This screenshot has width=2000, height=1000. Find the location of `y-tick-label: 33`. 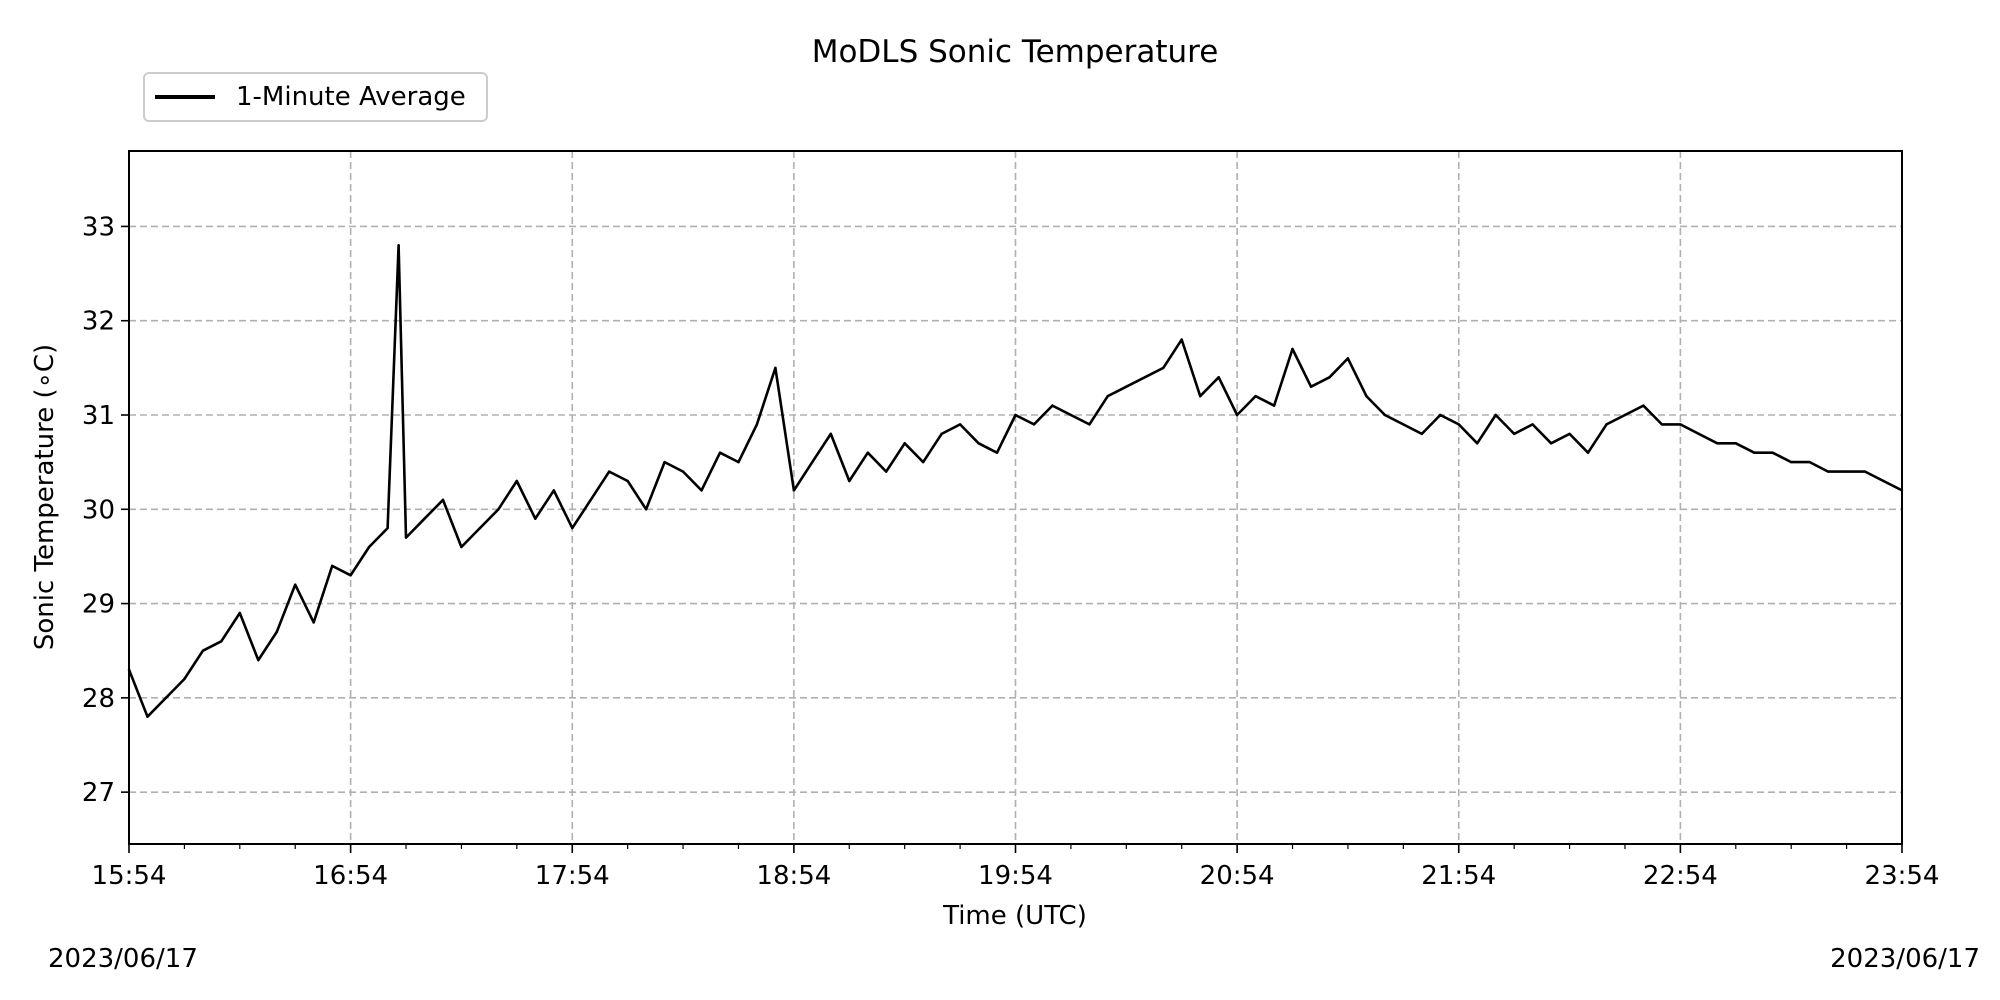

y-tick-label: 33 is located at coordinates (98, 227).